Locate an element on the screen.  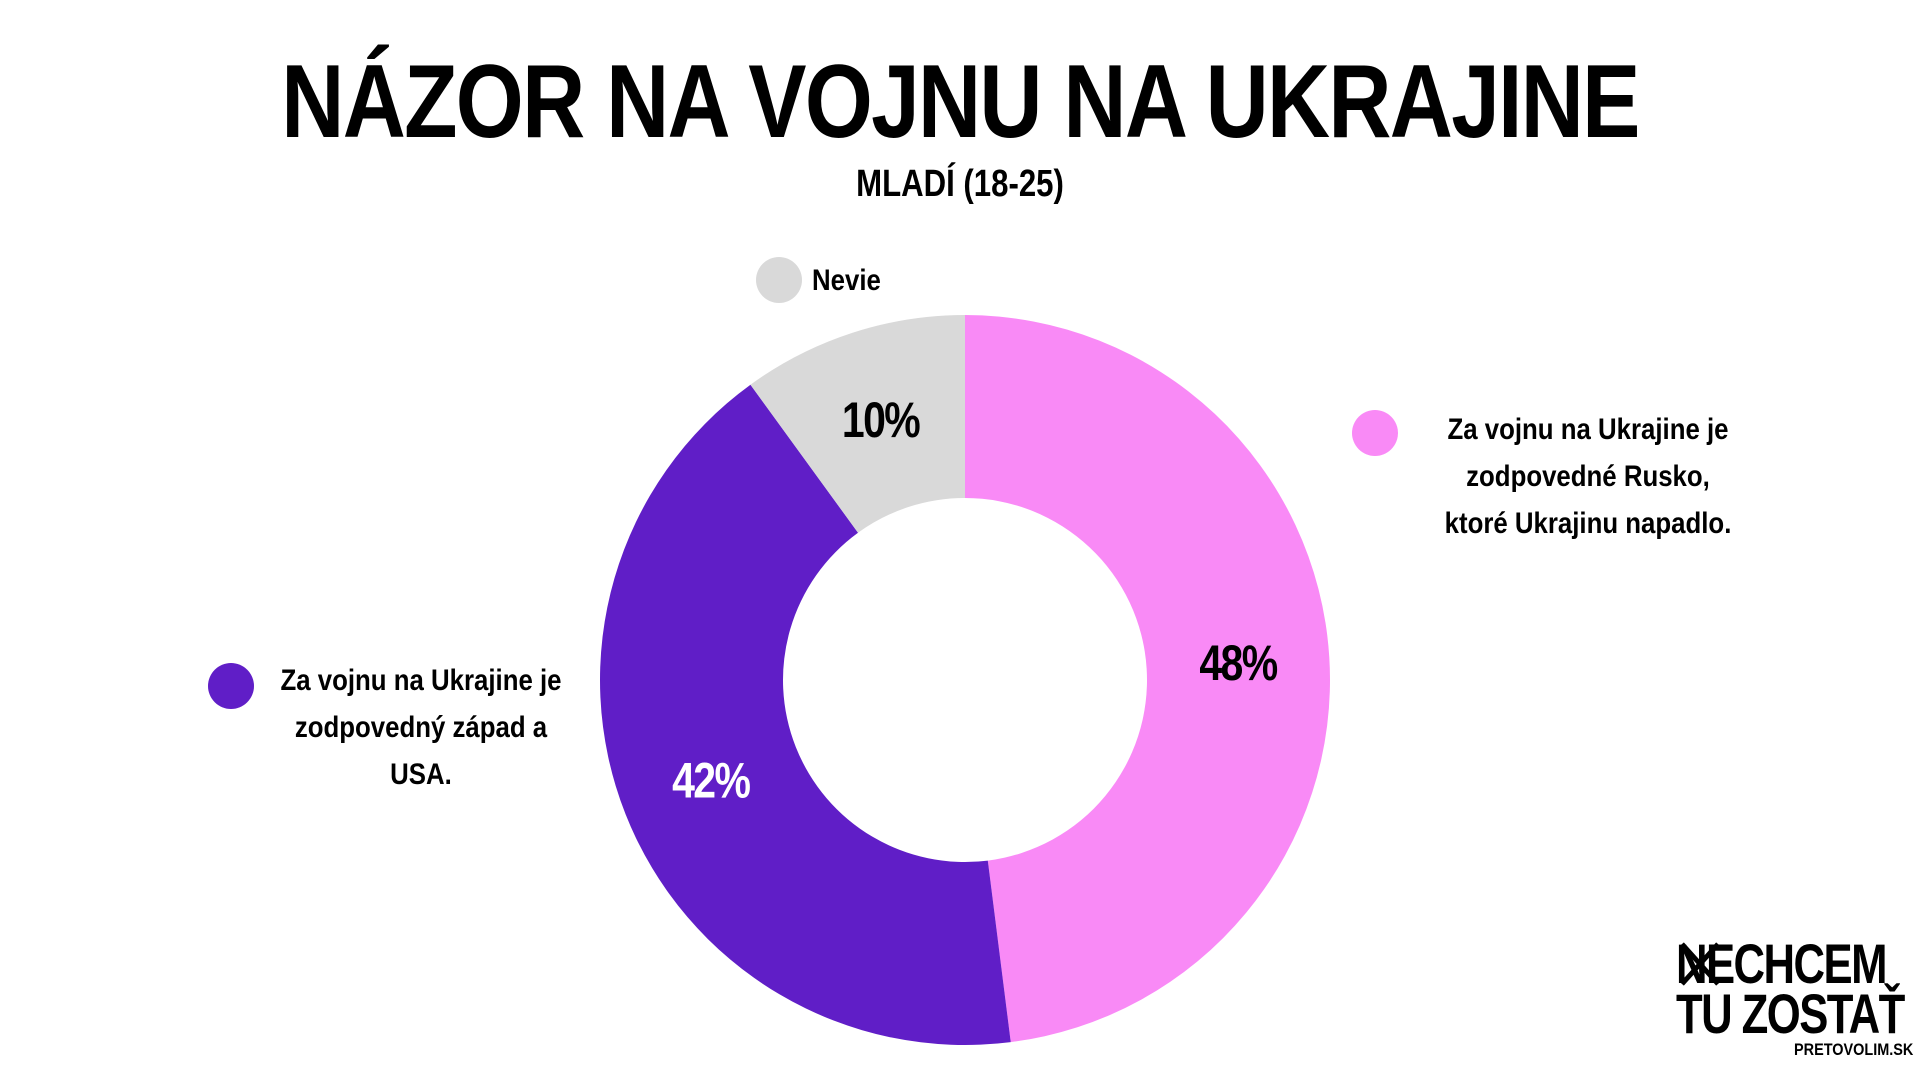
legend-swatch-rusko is located at coordinates (1375, 433).